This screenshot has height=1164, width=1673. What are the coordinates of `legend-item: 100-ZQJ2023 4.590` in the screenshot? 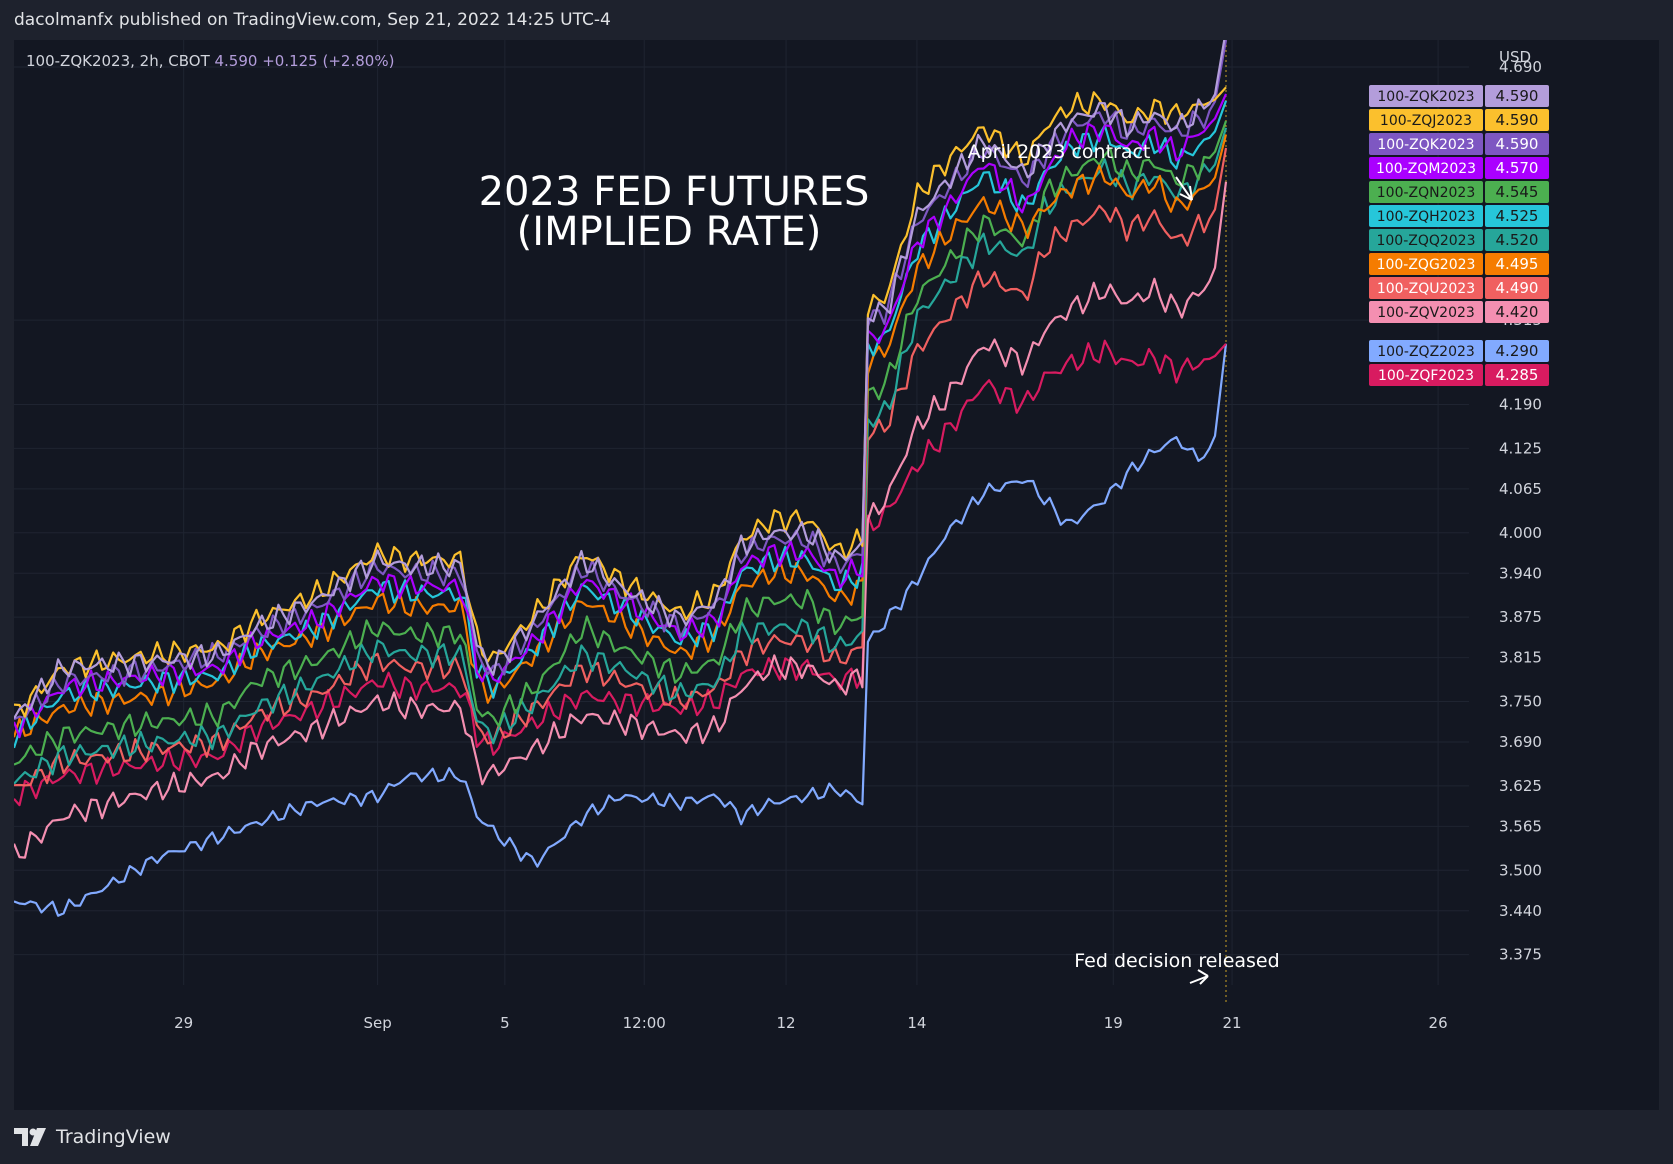 It's located at (1459, 120).